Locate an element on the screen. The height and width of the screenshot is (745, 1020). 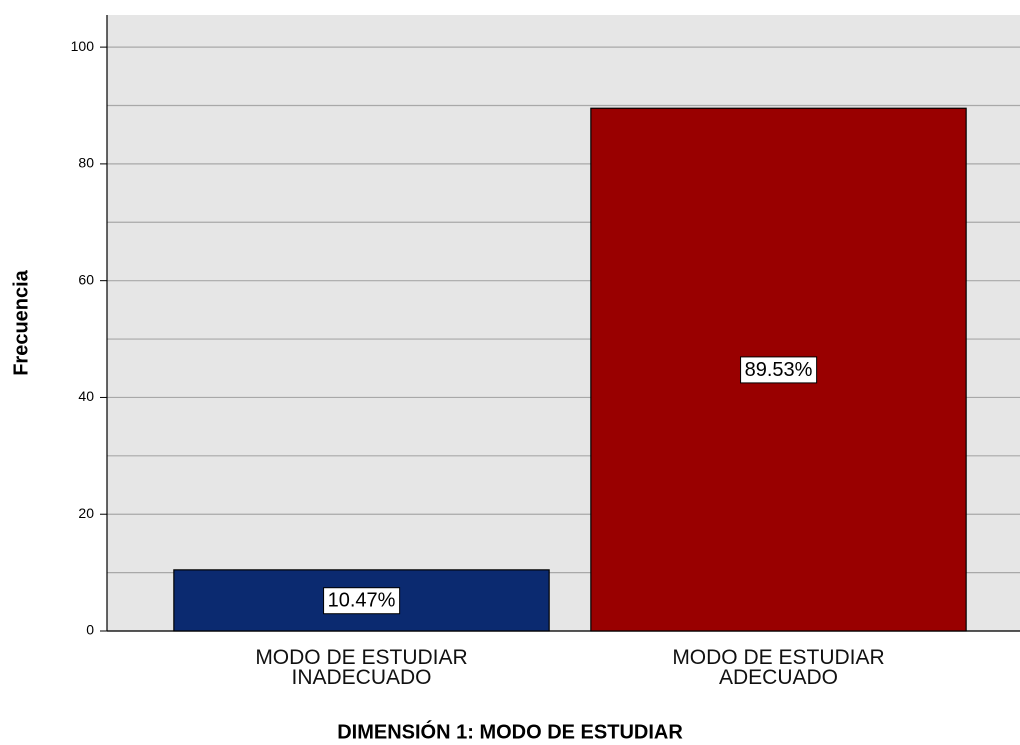
y-axis-title: Frecuencia is located at coordinates (21, 322).